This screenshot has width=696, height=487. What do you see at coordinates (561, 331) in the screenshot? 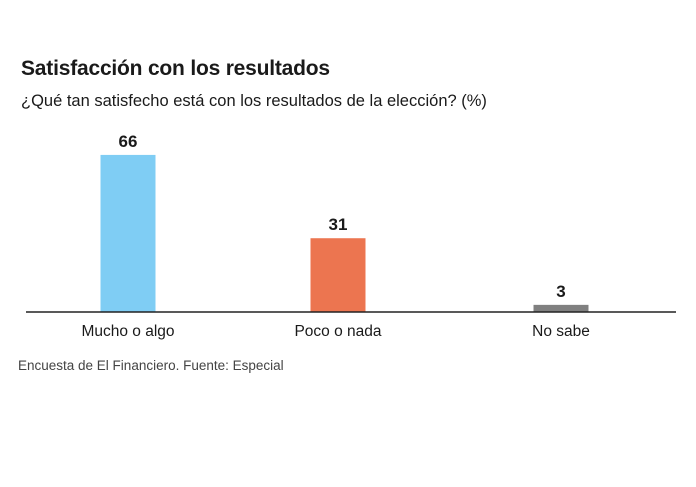
I see `category-label: No sabe` at bounding box center [561, 331].